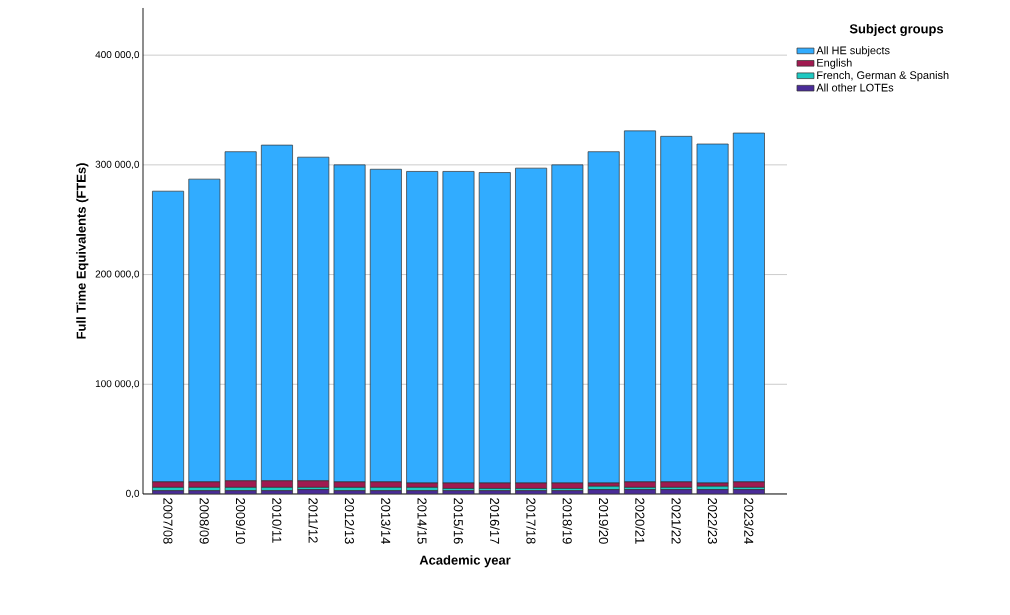 This screenshot has height=615, width=1010. What do you see at coordinates (883, 76) in the screenshot?
I see `legend-label: French, German & Spanish` at bounding box center [883, 76].